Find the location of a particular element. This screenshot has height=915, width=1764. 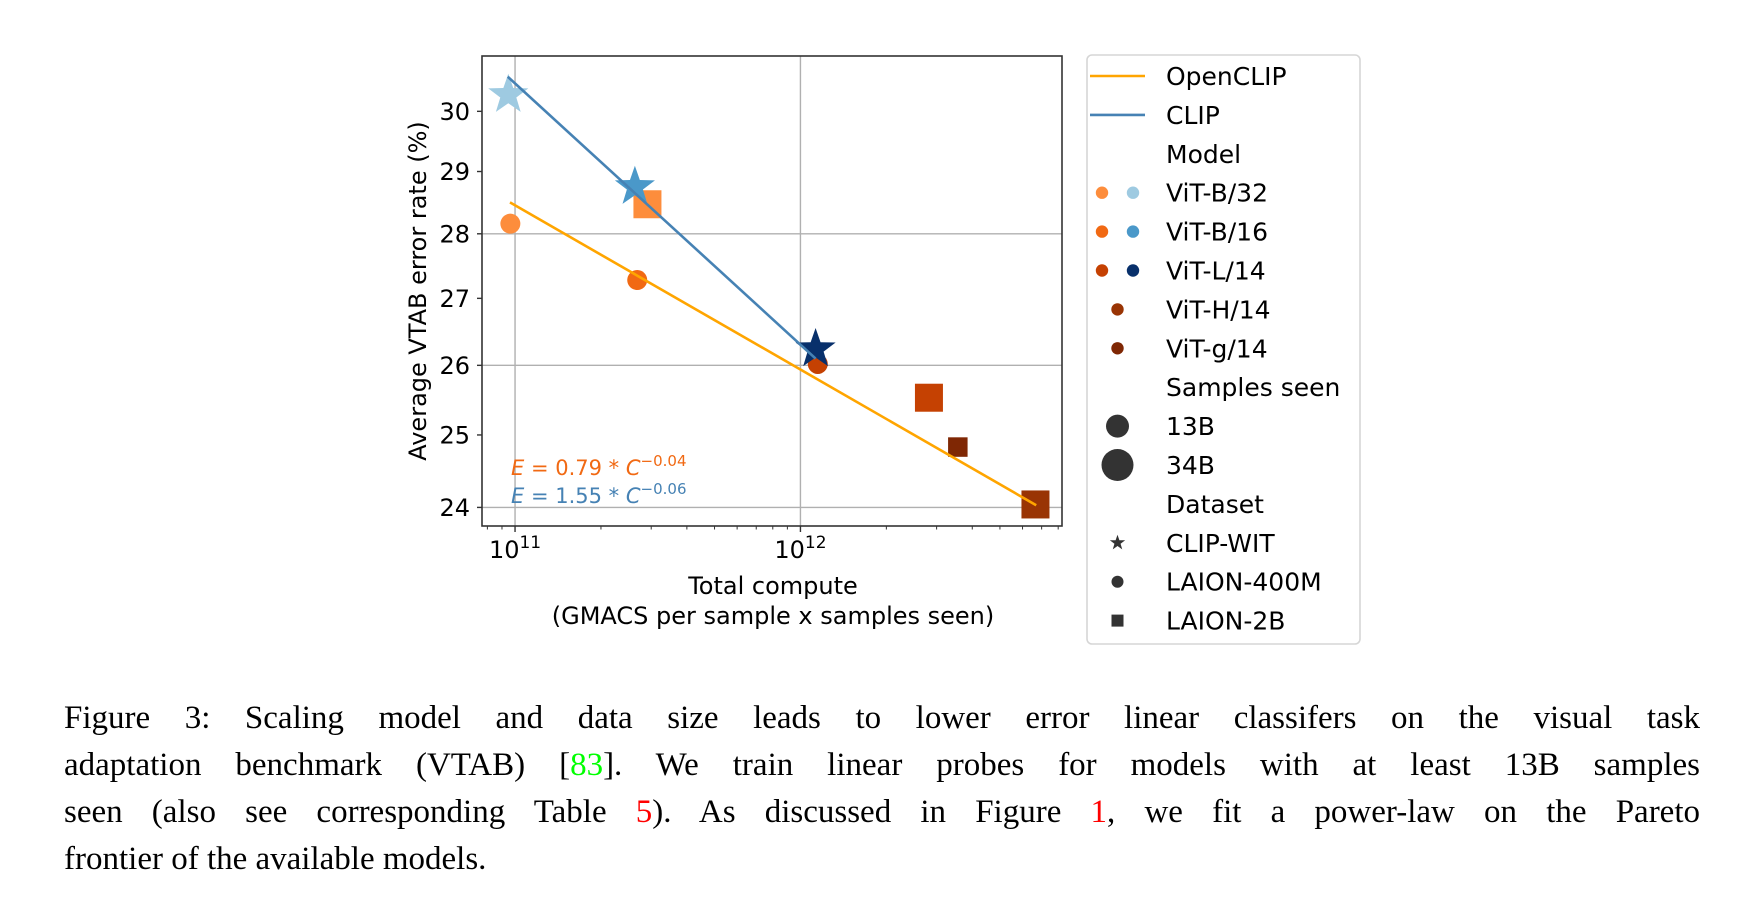

legend-label: Model is located at coordinates (1203, 154).